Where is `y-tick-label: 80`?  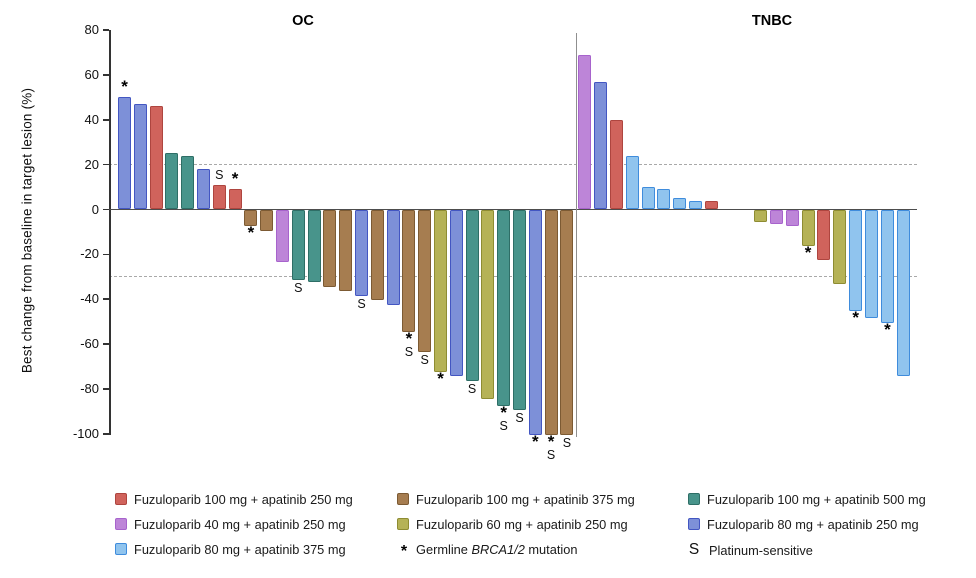
y-tick-label: 80 is located at coordinates (91, 29).